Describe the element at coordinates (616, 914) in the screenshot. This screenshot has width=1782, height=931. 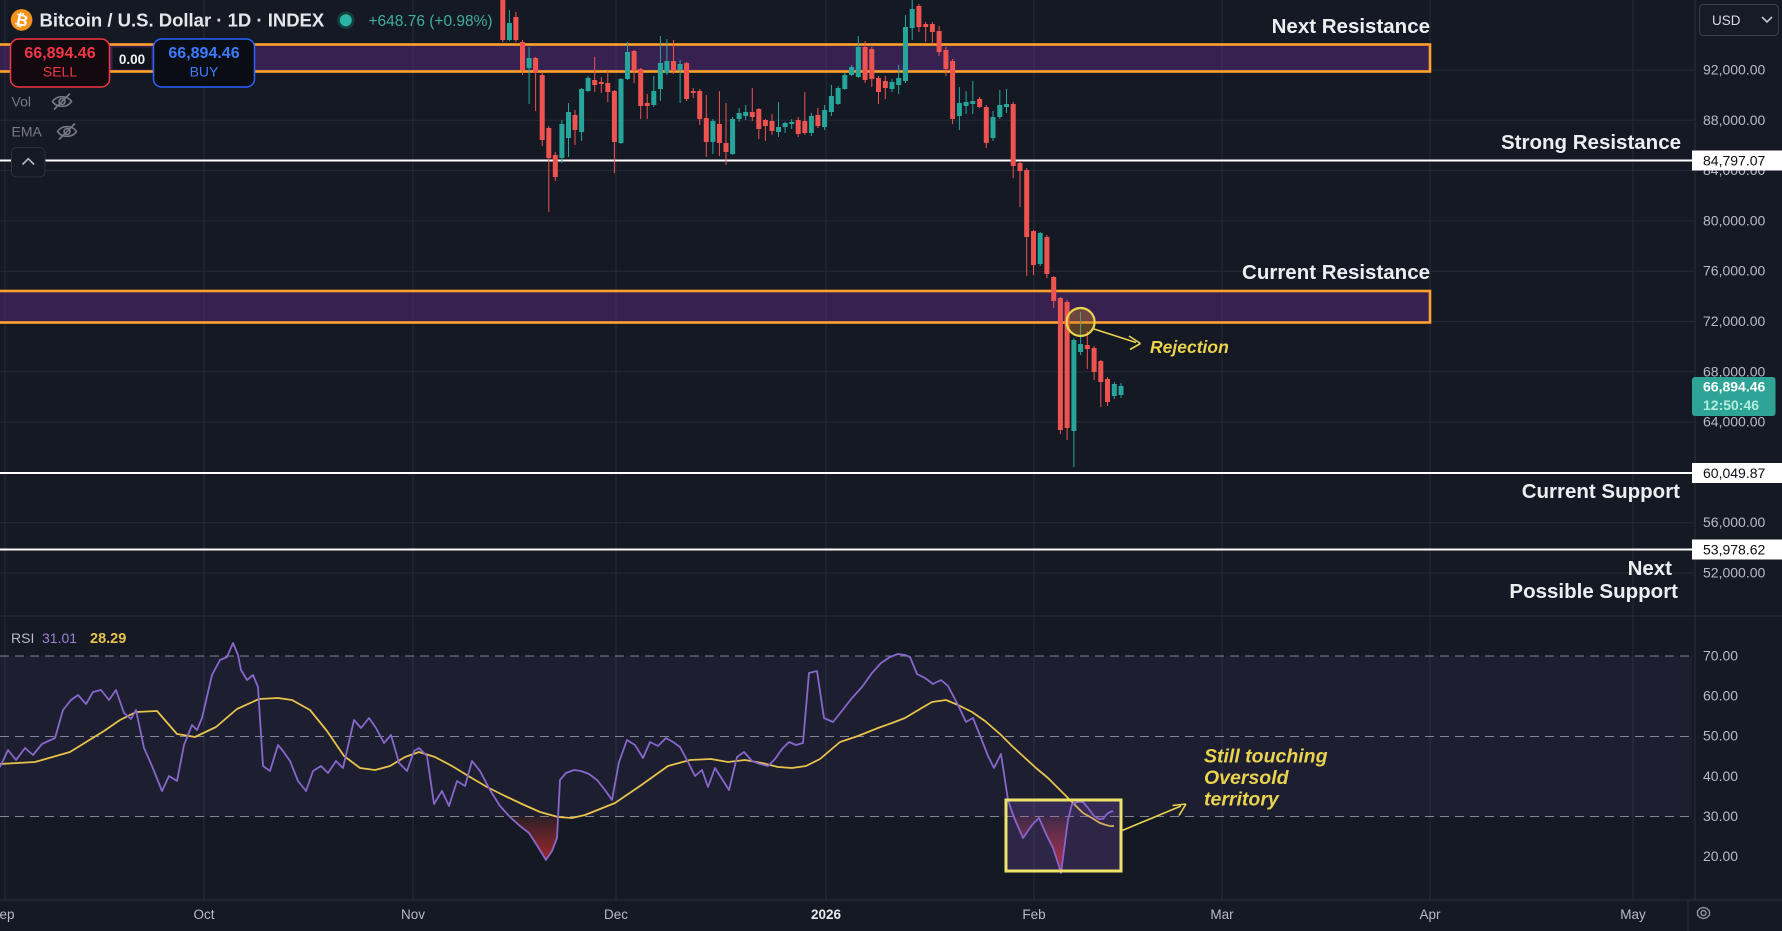
I see `svg-text: Dec` at that location.